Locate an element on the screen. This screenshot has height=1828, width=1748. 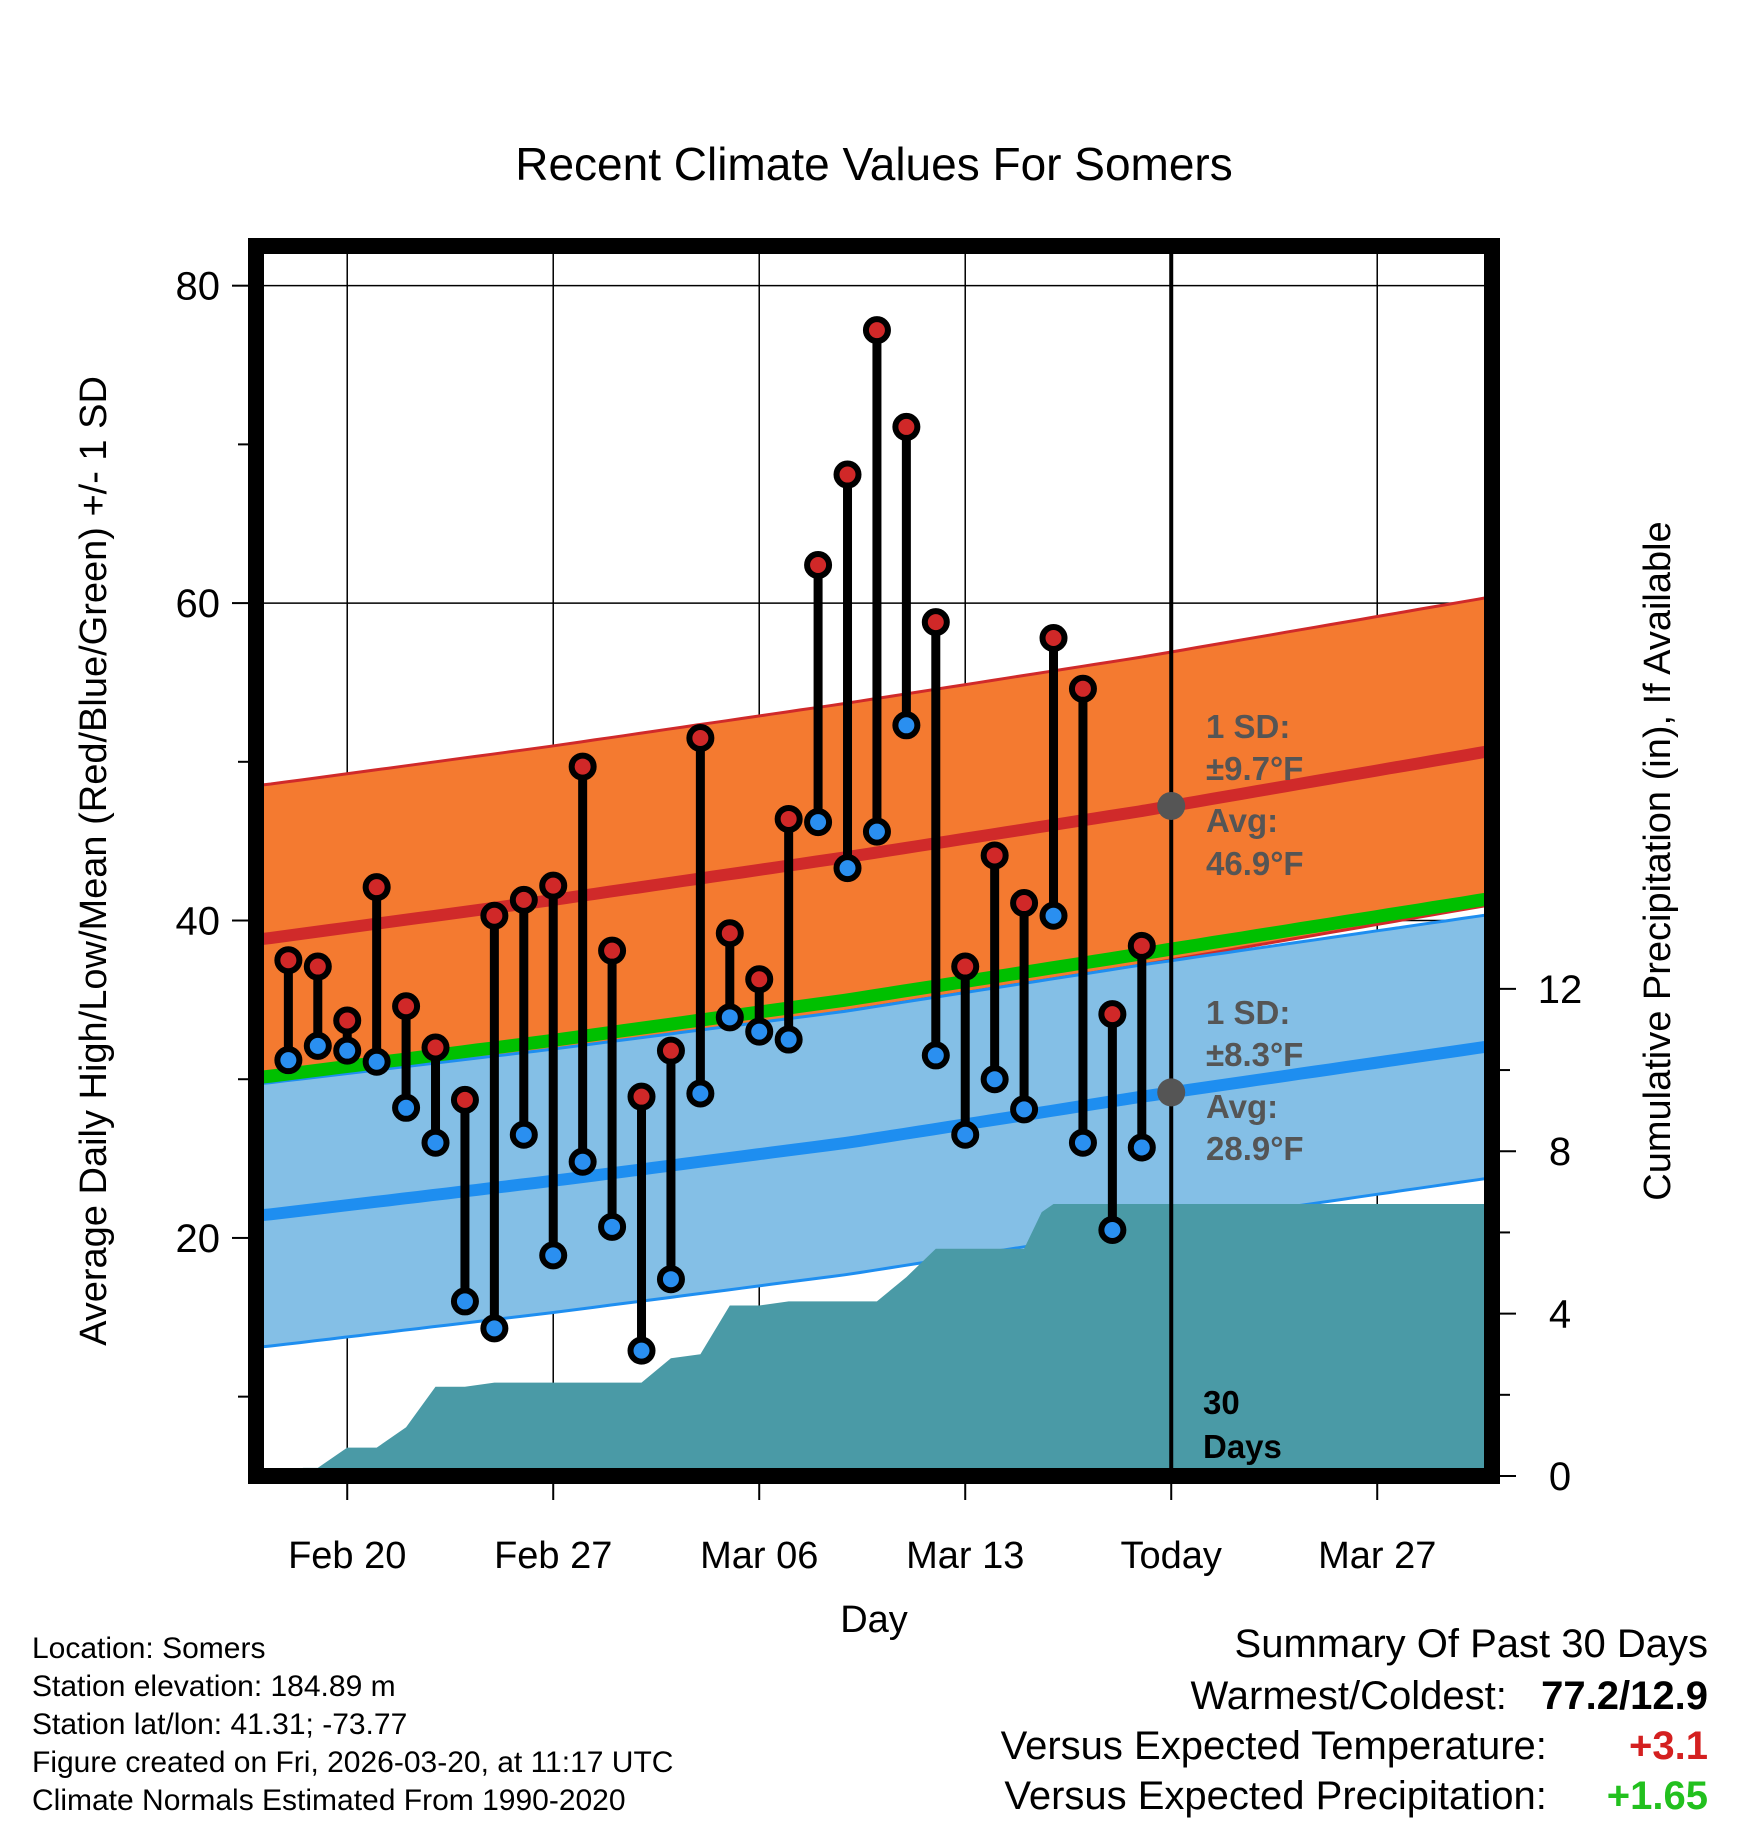
y2-tick-label: 12 is located at coordinates (1560, 990).